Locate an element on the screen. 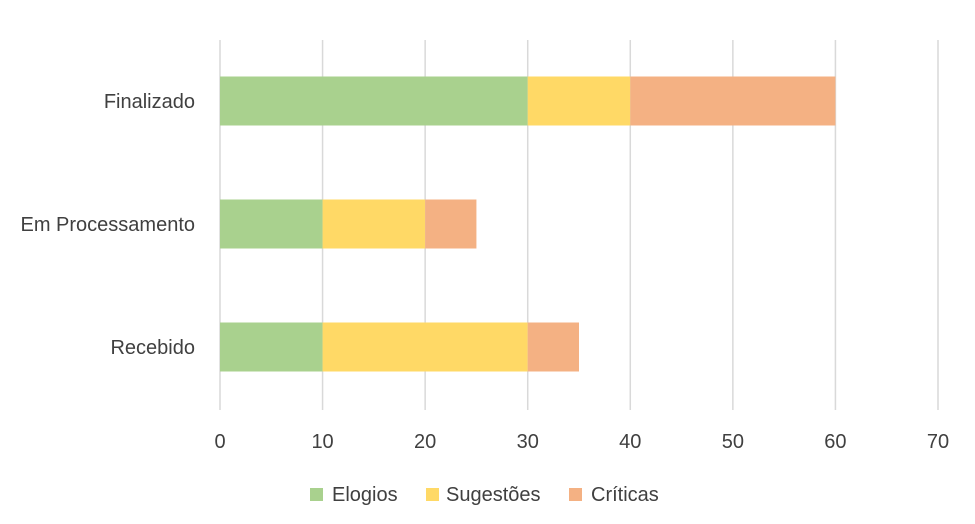  x-tick-label: 70 is located at coordinates (938, 442).